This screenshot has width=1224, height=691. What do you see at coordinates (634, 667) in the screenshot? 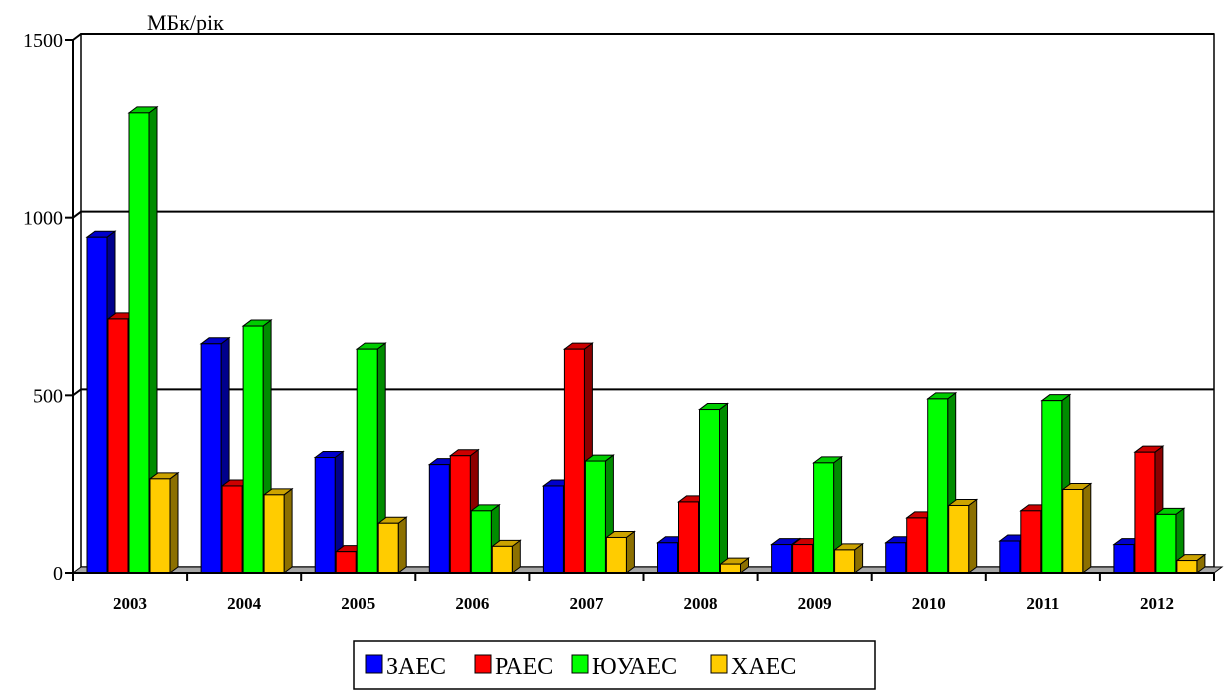
I see `legend-label: ЮУАЕС` at bounding box center [634, 667].